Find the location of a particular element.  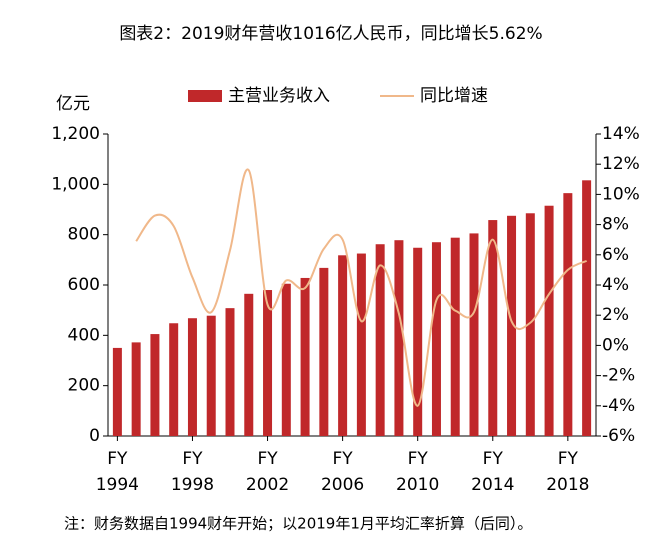

y-tick-label: 1,000 is located at coordinates (75, 184).